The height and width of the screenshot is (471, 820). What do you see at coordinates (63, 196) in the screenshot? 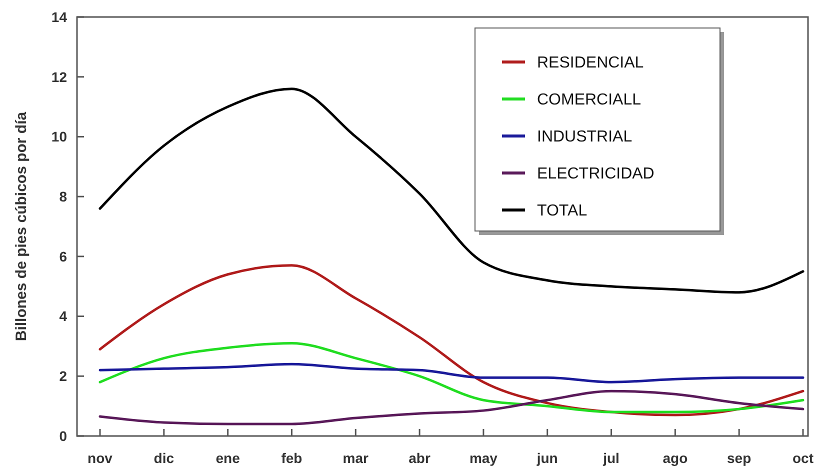
I see `y-tick-label: 8` at bounding box center [63, 196].